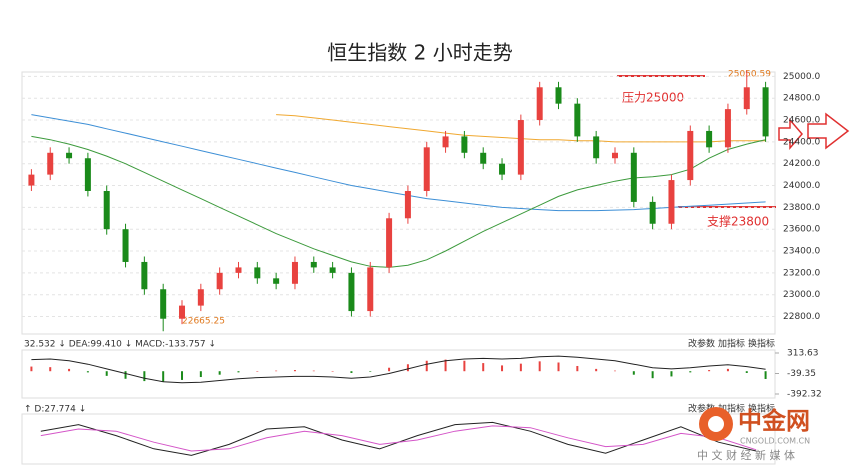  I want to click on y-tick-label: 23000.0, so click(801, 295).